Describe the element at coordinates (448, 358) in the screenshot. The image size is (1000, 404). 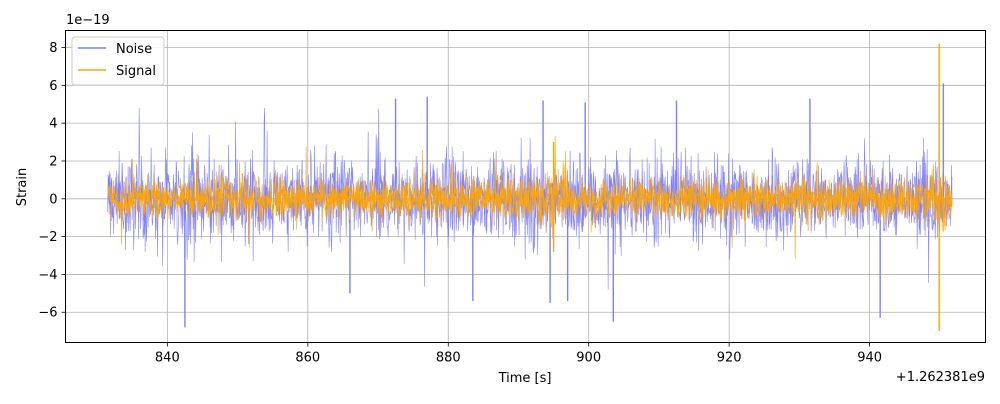
I see `x-tick-label: 880` at that location.